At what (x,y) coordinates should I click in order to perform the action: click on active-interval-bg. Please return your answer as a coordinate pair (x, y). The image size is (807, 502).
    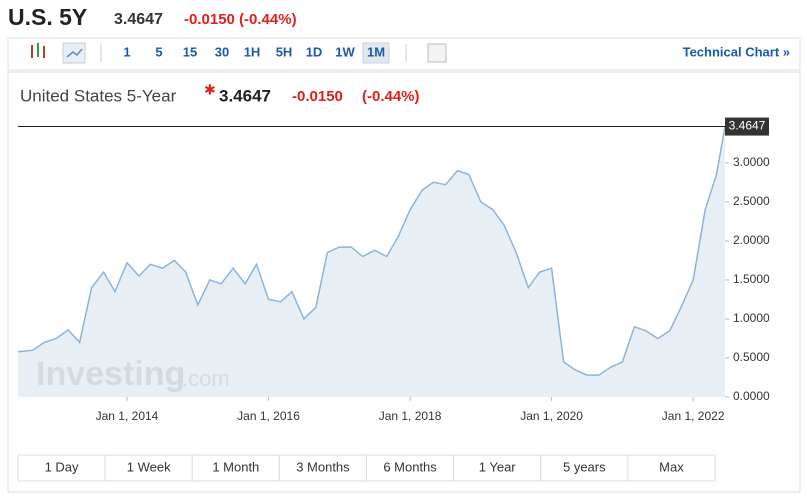
    Looking at the image, I should click on (376, 53).